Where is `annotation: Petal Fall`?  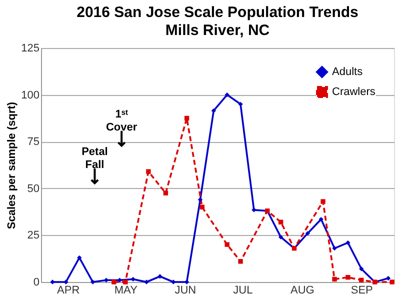 annotation: Petal Fall is located at coordinates (95, 158).